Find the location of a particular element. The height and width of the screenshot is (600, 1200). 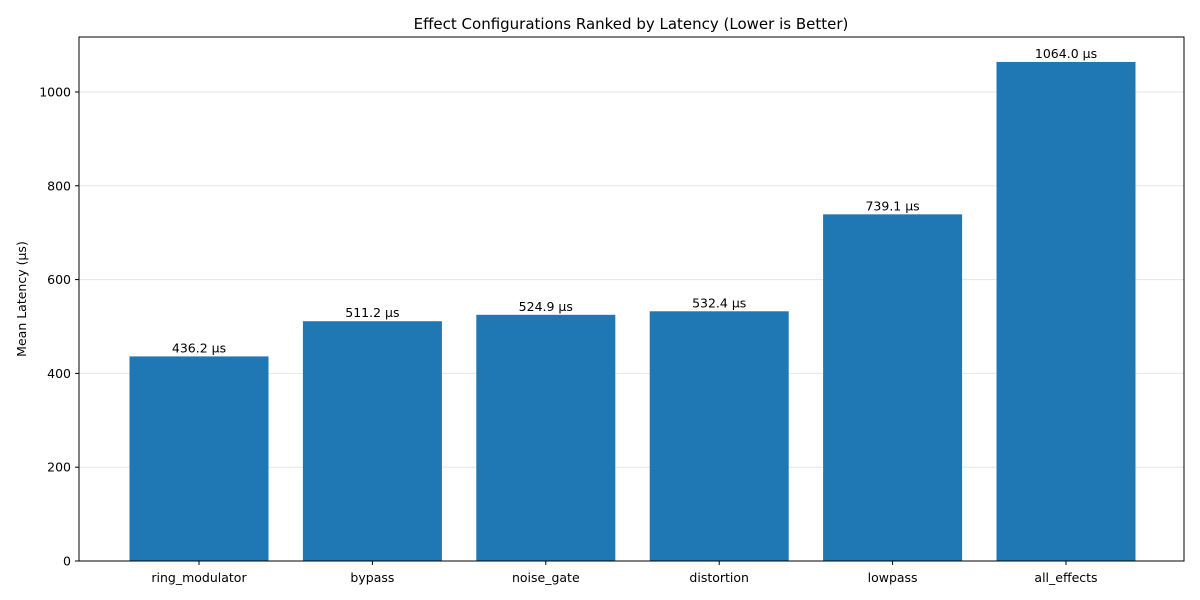

data-label: 1064.0 µs is located at coordinates (1066, 53).